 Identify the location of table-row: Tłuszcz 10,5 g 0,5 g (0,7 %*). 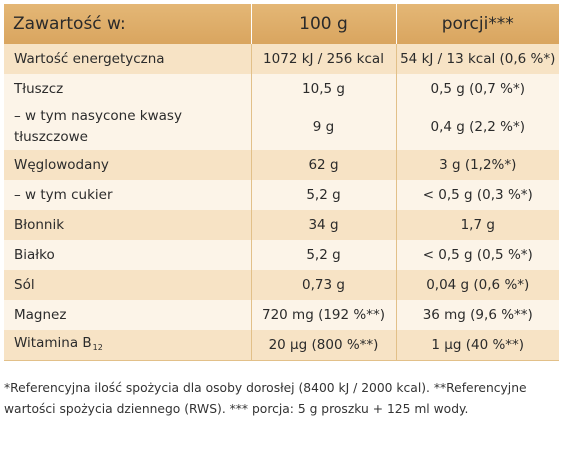
(281, 89).